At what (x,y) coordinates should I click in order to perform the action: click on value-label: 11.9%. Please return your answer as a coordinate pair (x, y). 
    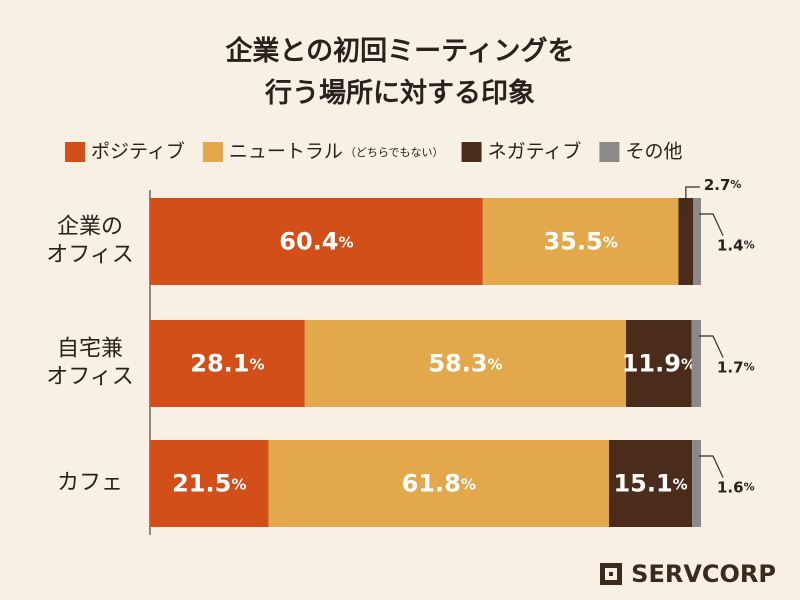
    Looking at the image, I should click on (659, 364).